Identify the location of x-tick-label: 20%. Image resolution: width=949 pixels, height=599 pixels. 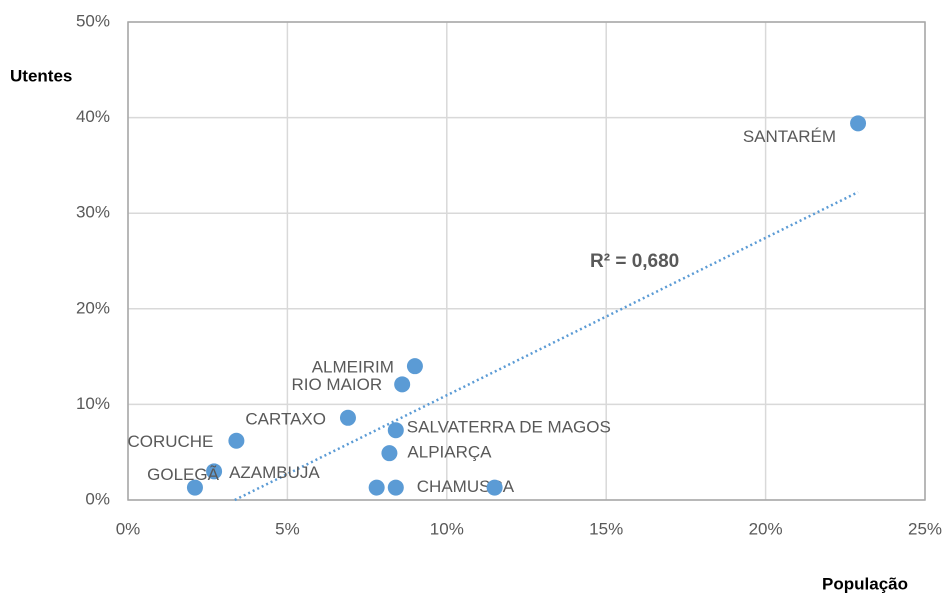
(766, 528).